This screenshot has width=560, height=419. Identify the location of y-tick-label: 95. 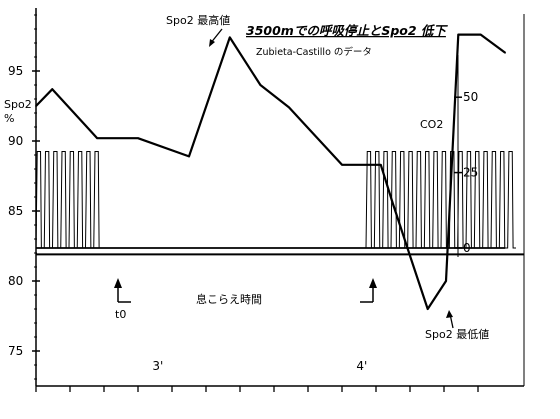
(15, 71).